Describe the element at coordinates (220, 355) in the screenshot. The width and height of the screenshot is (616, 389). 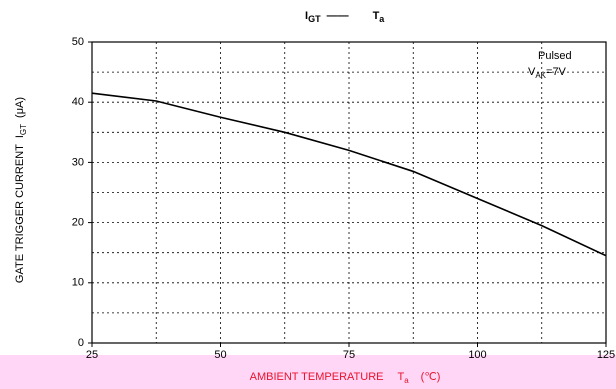
I see `x-tick-label: 50` at that location.